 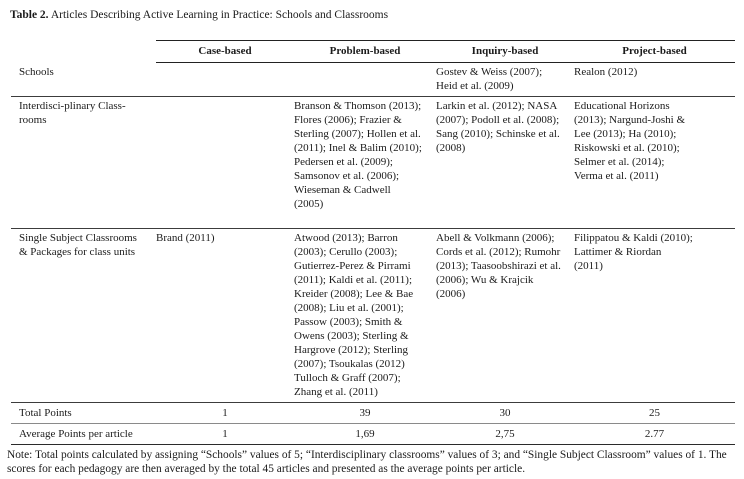 I want to click on header-empty, so click(x=83, y=52).